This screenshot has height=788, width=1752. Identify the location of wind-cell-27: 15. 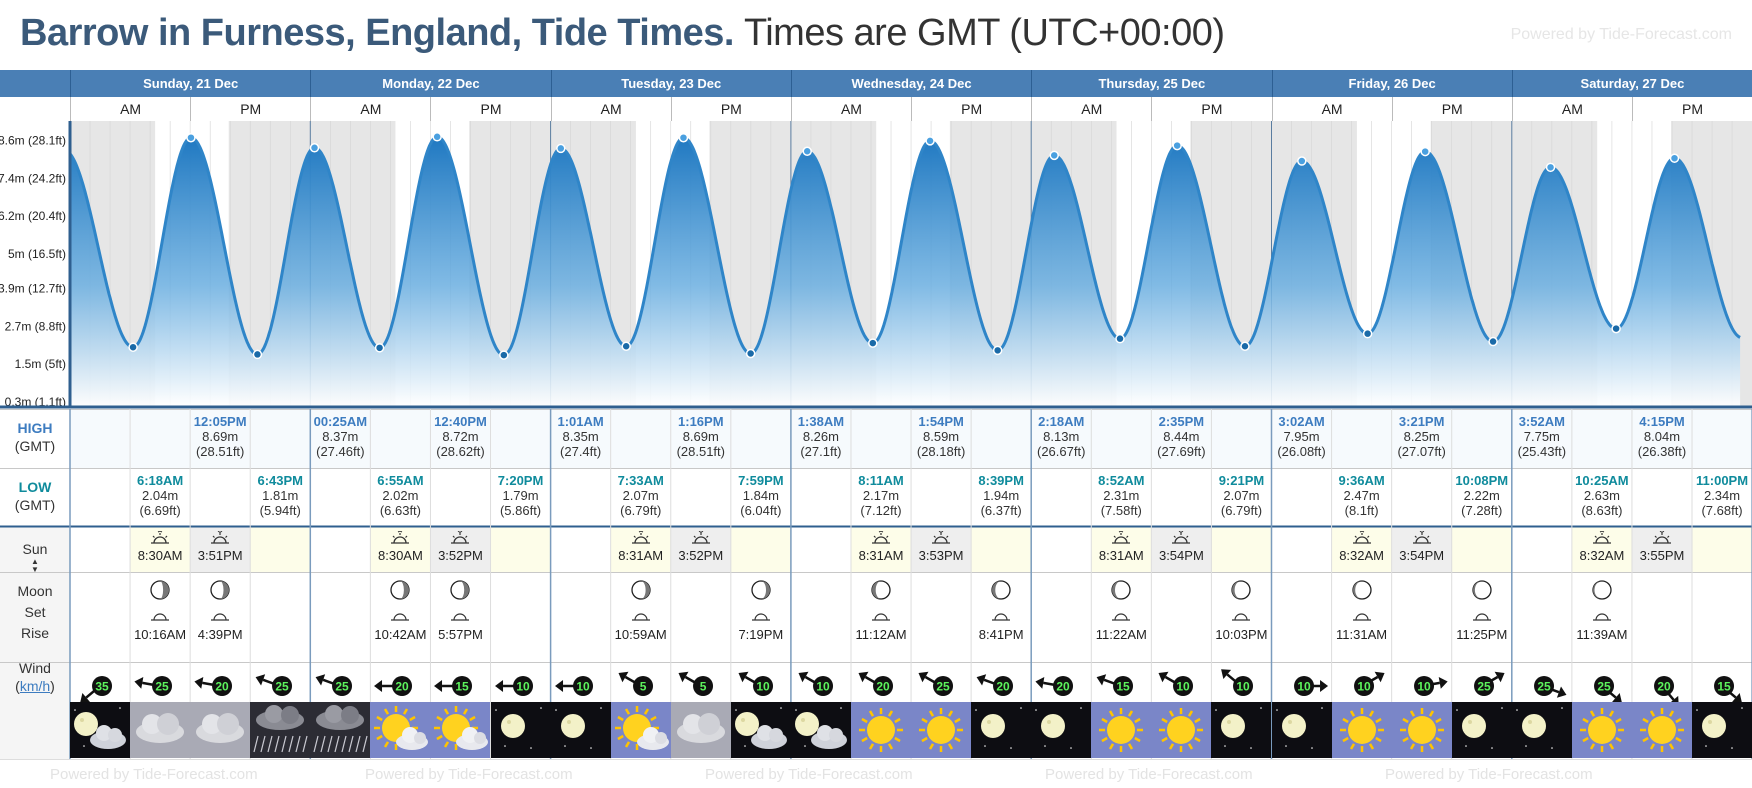
(1722, 686).